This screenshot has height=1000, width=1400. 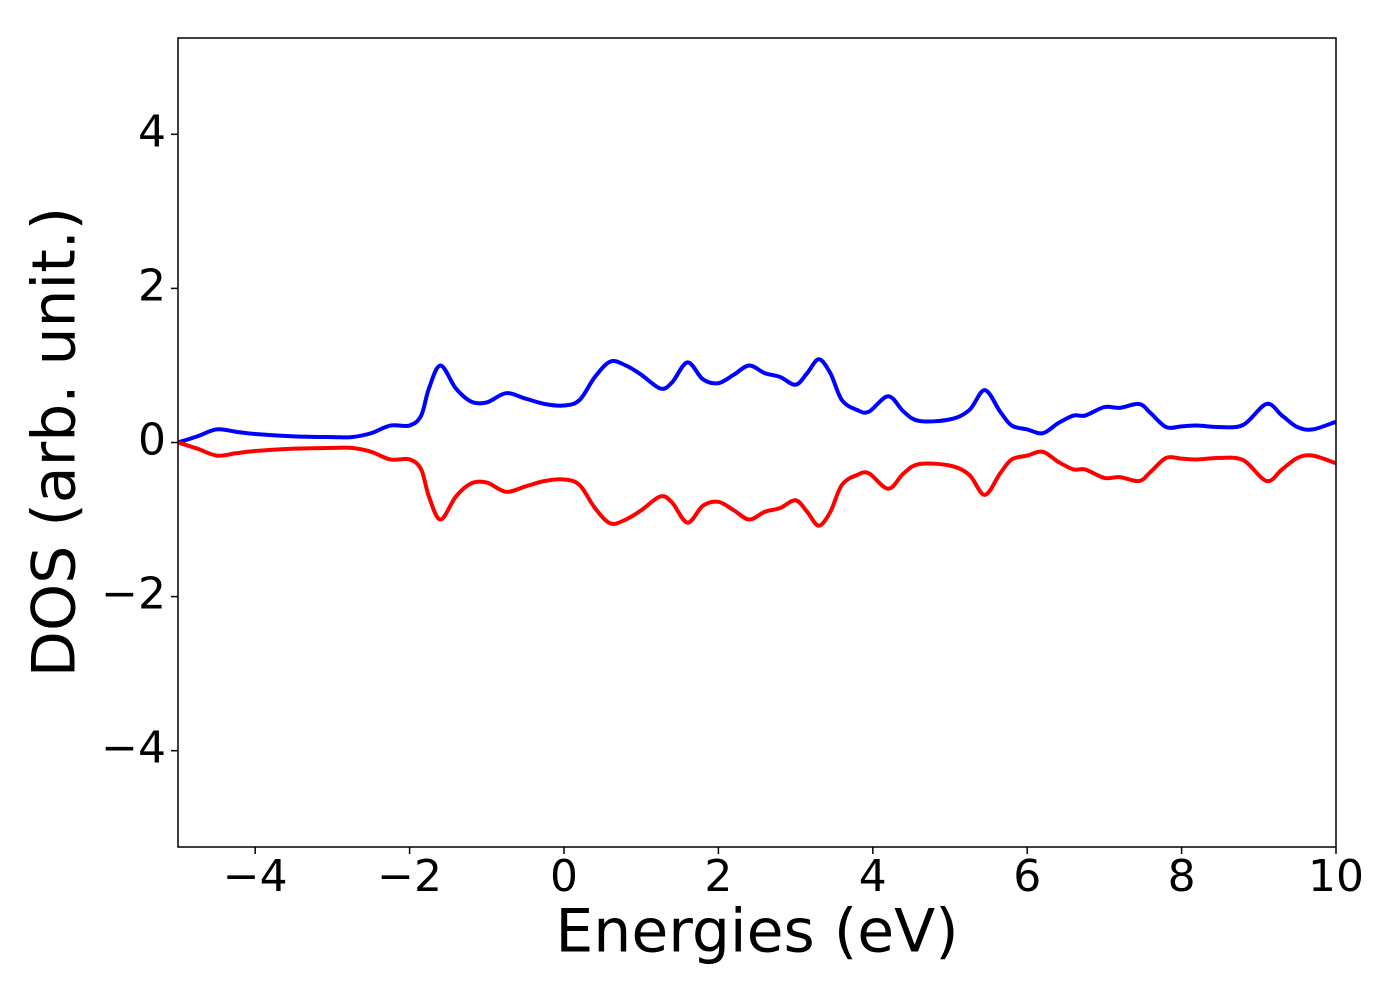 What do you see at coordinates (564, 876) in the screenshot?
I see `x-tick-label: 0` at bounding box center [564, 876].